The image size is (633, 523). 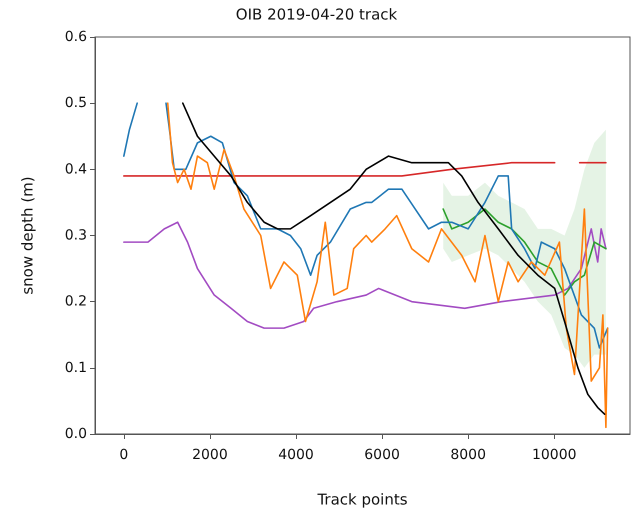 I want to click on x-tick-label: 4000, so click(x=296, y=455).